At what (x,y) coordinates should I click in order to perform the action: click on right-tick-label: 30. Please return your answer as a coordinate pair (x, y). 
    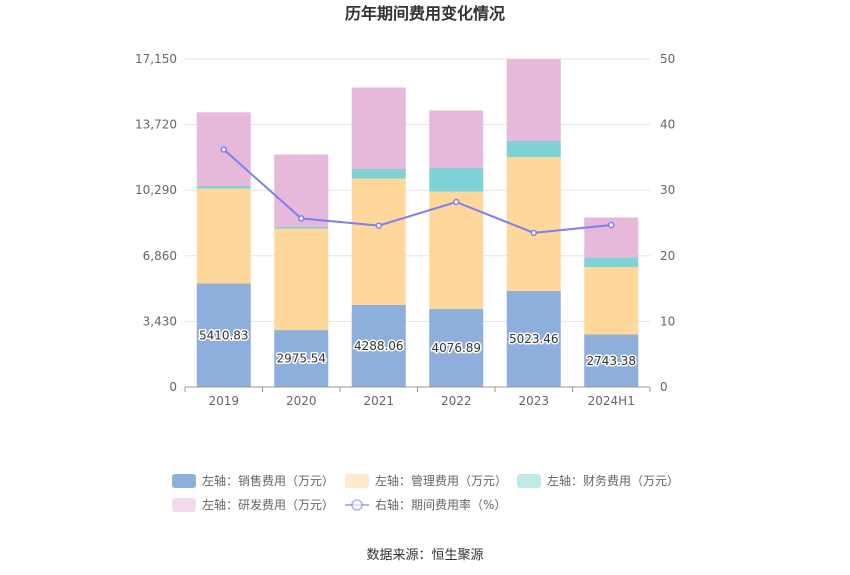
    Looking at the image, I should click on (667, 190).